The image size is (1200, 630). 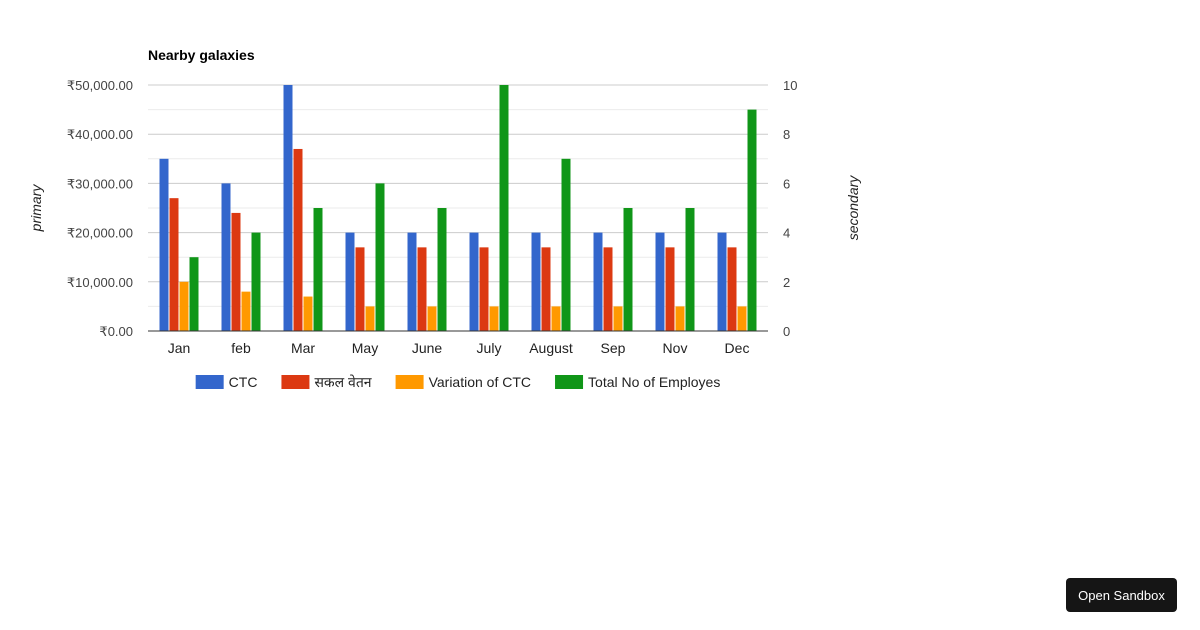 I want to click on secondary-tick-label: 4, so click(x=786, y=233).